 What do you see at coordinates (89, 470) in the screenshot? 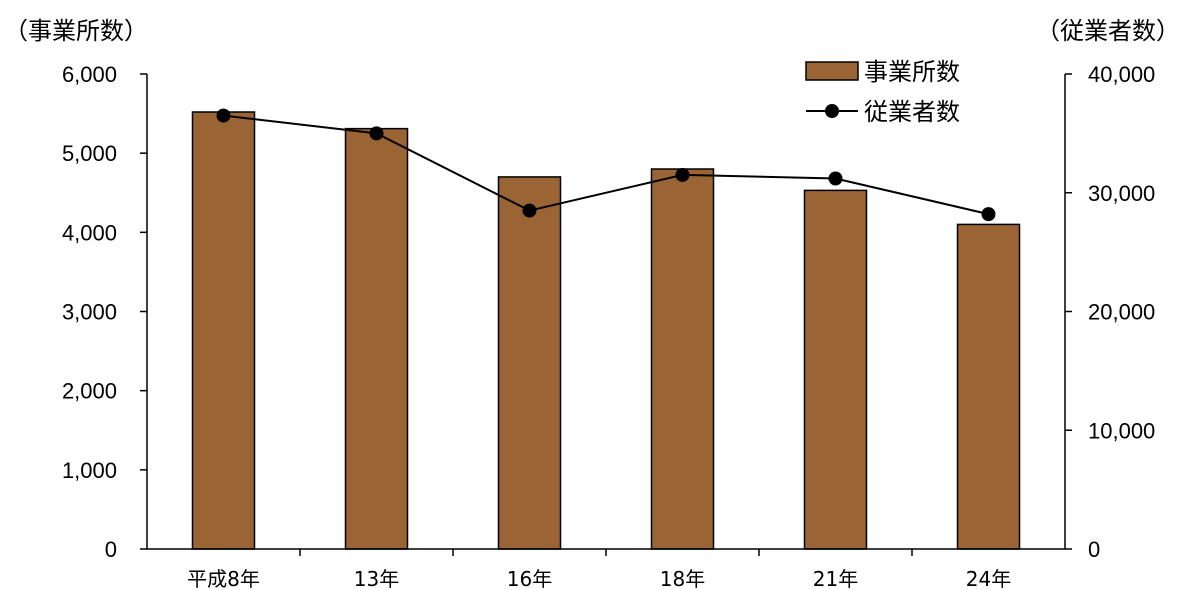
I see `left-tick-label-1: 1,000` at bounding box center [89, 470].